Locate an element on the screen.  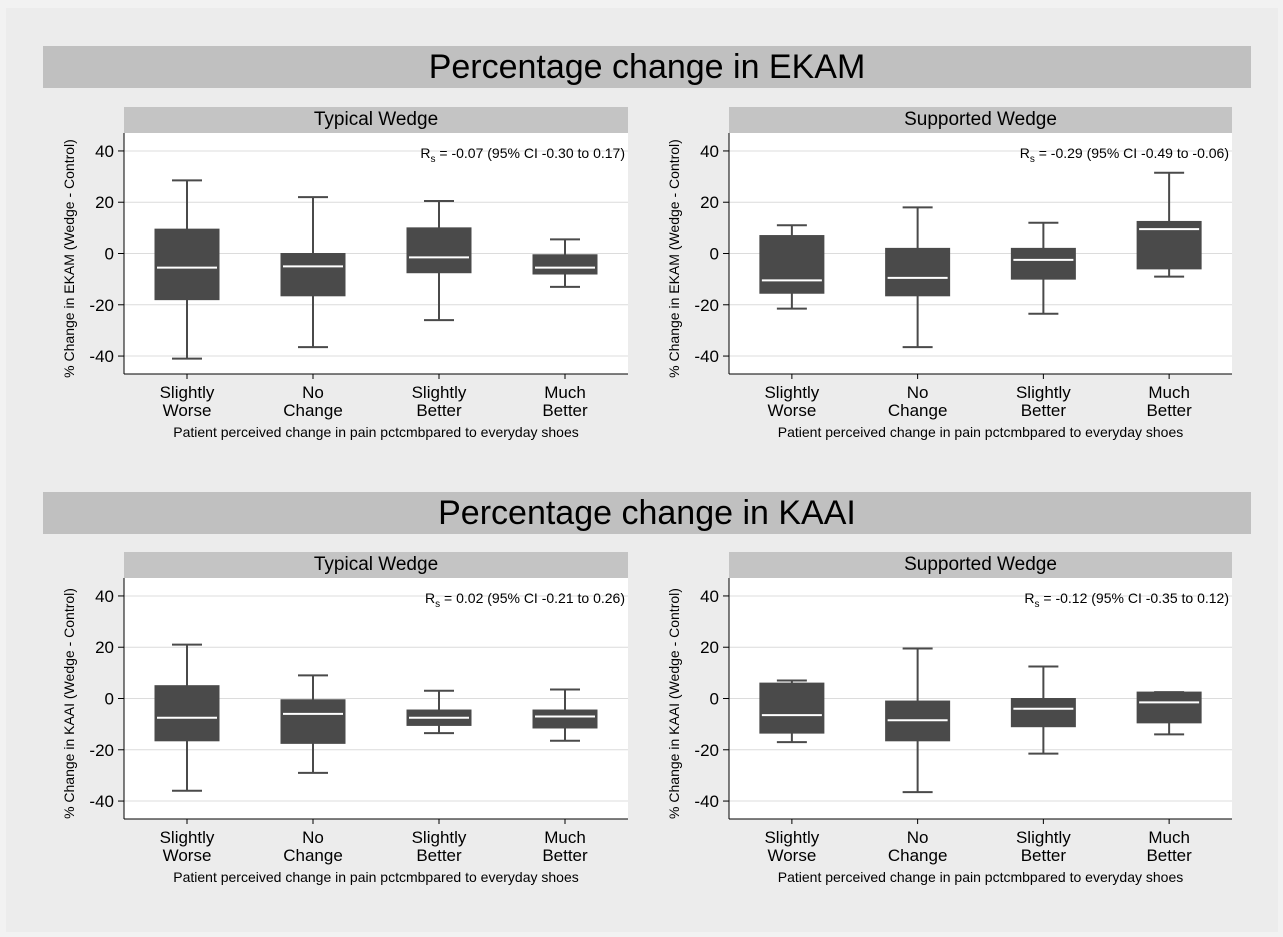
panel-1-box-3-category-label-0: Much is located at coordinates (1169, 392).